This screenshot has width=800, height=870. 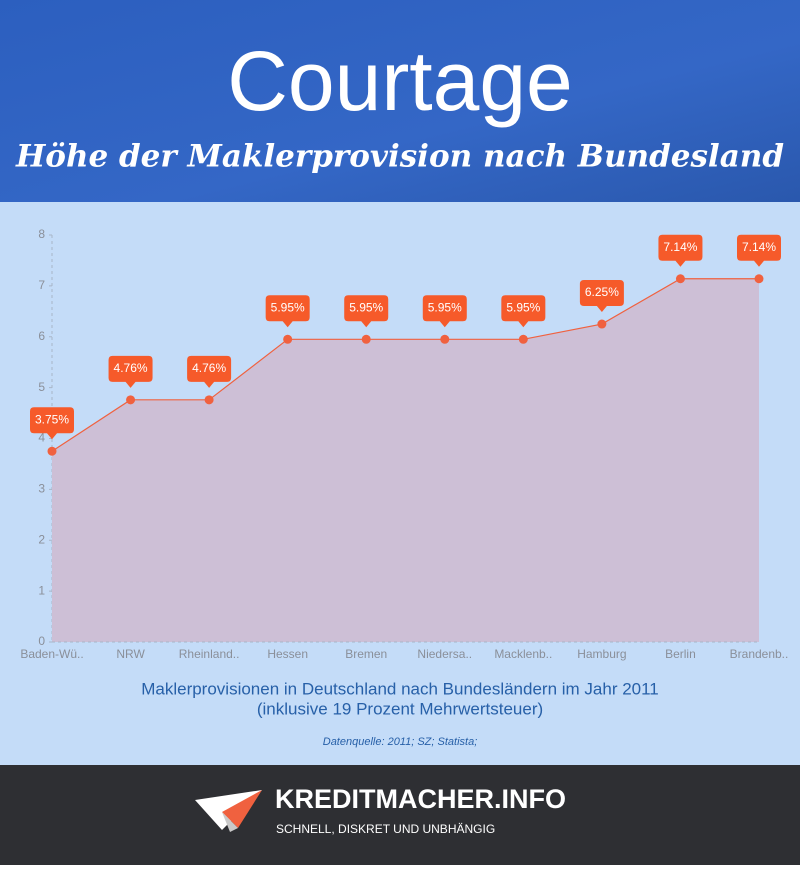 I want to click on y-tick-label: 3, so click(x=41, y=489).